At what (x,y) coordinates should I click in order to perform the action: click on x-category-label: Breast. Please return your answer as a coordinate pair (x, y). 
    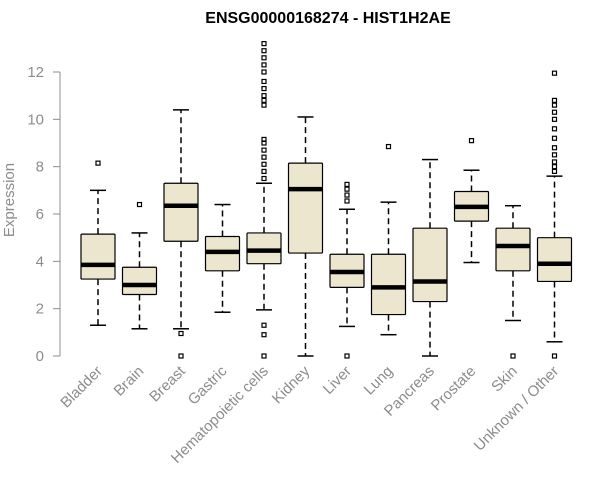
    Looking at the image, I should click on (167, 383).